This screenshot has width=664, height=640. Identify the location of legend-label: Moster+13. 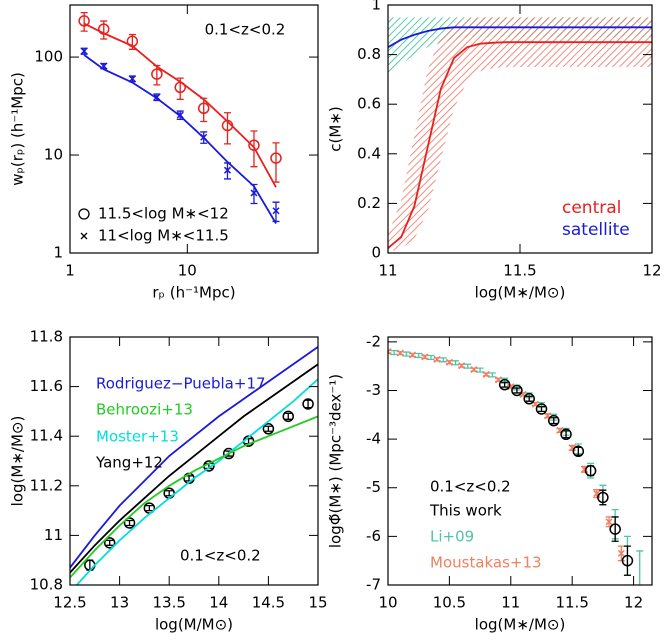
(137, 437).